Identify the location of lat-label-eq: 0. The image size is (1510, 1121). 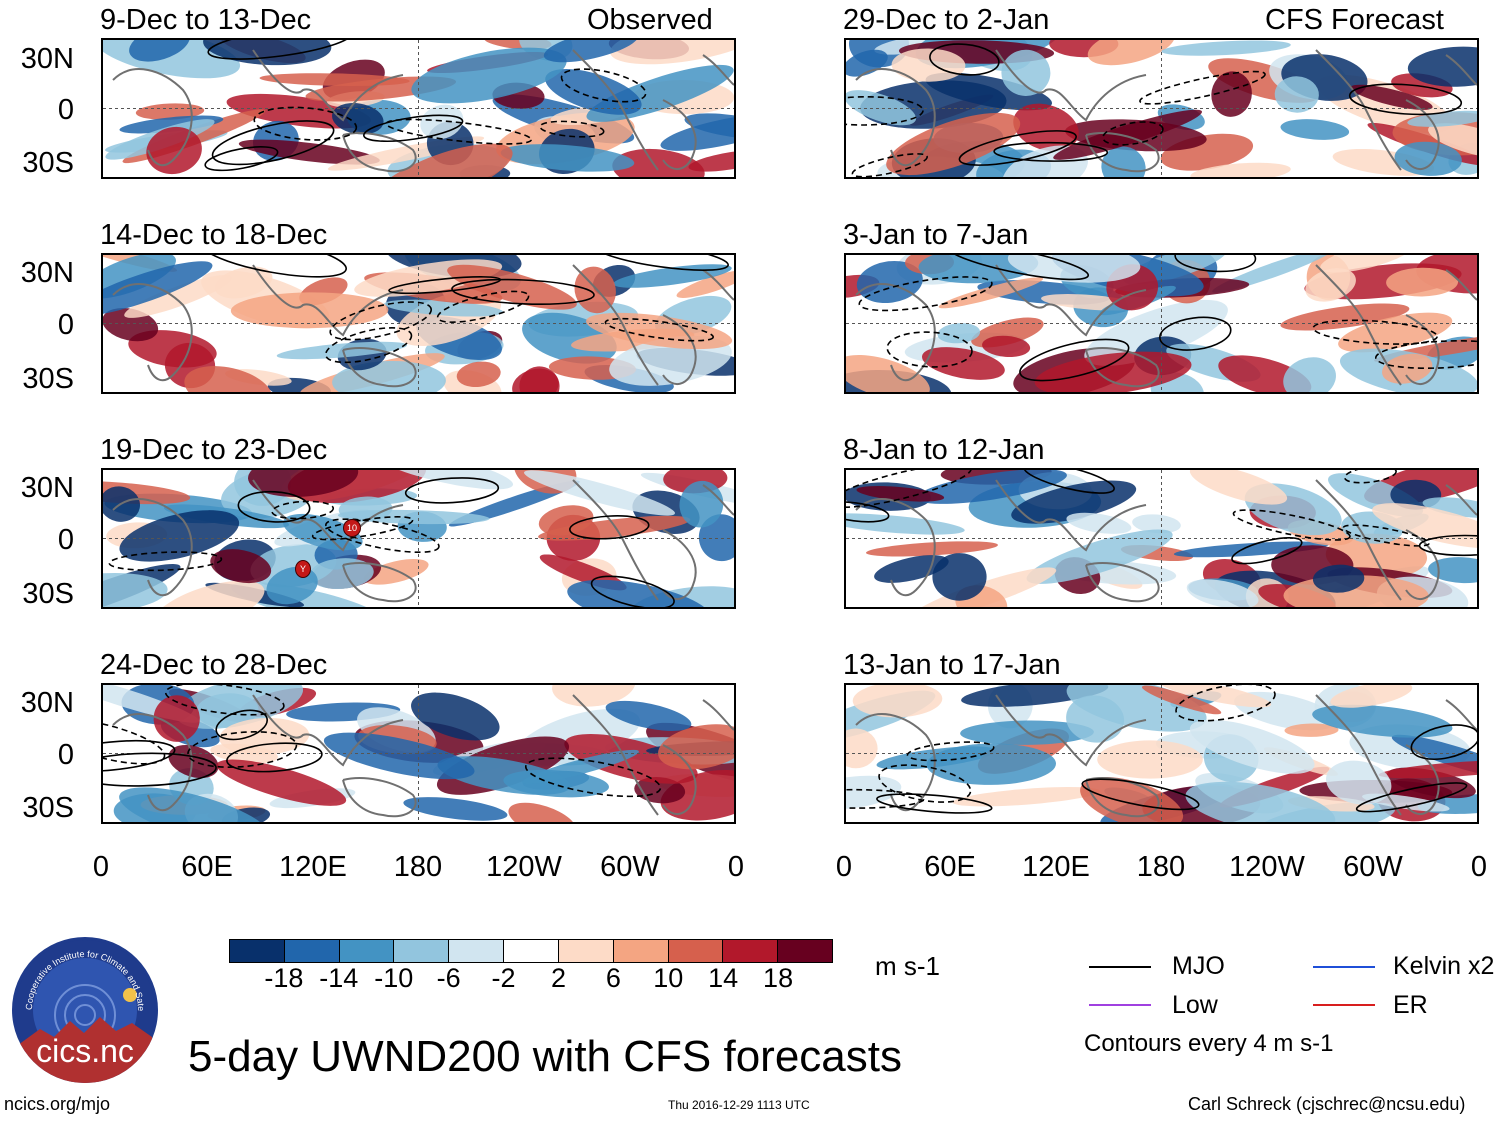
(65, 755).